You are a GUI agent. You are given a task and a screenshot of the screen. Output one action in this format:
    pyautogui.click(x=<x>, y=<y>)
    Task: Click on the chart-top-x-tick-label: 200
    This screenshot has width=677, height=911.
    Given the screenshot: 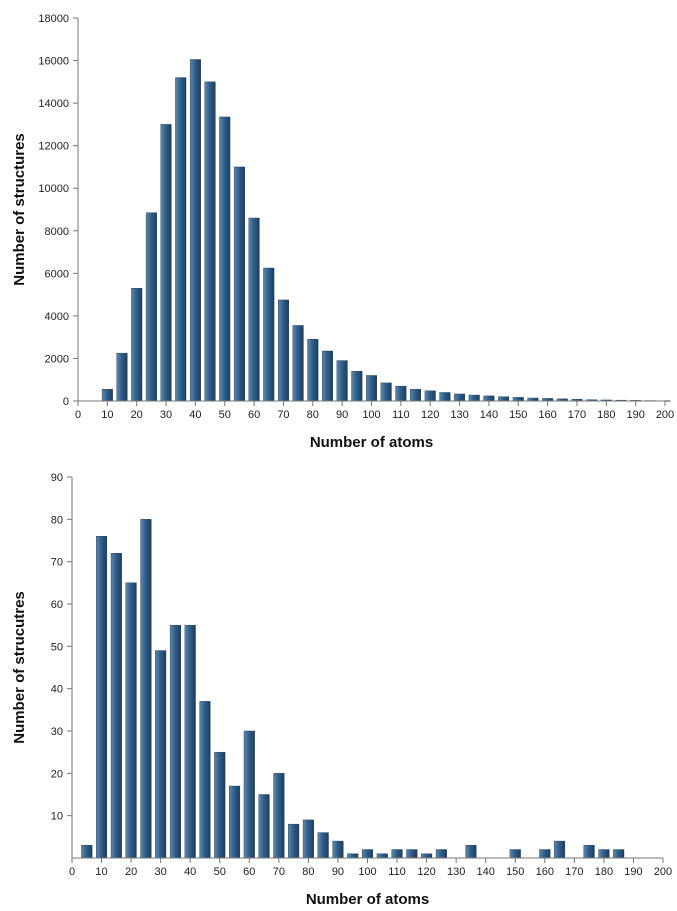 What is the action you would take?
    pyautogui.click(x=665, y=415)
    